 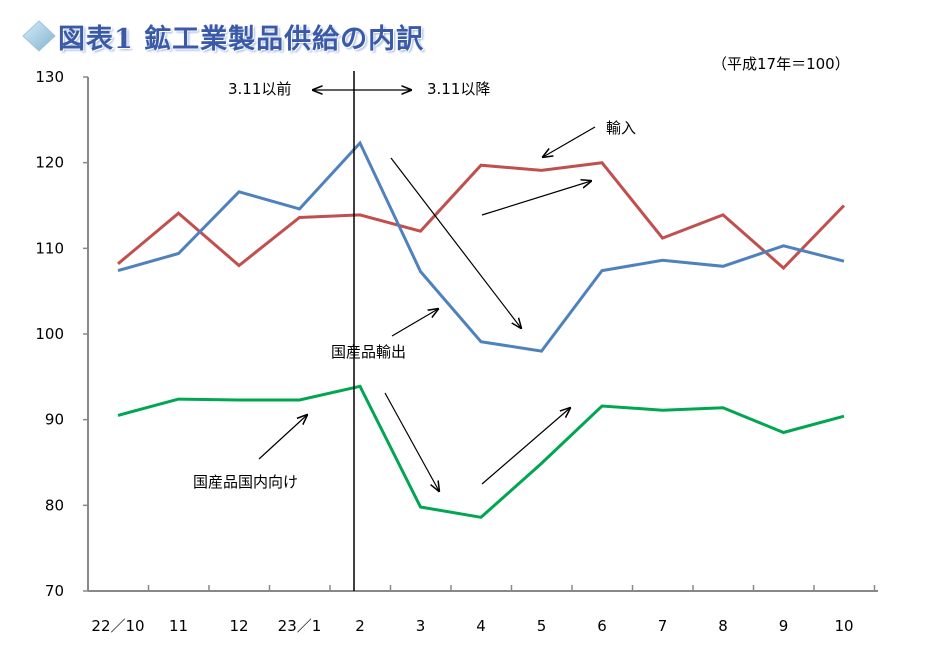 I want to click on x-tick-label: 12, so click(x=238, y=626).